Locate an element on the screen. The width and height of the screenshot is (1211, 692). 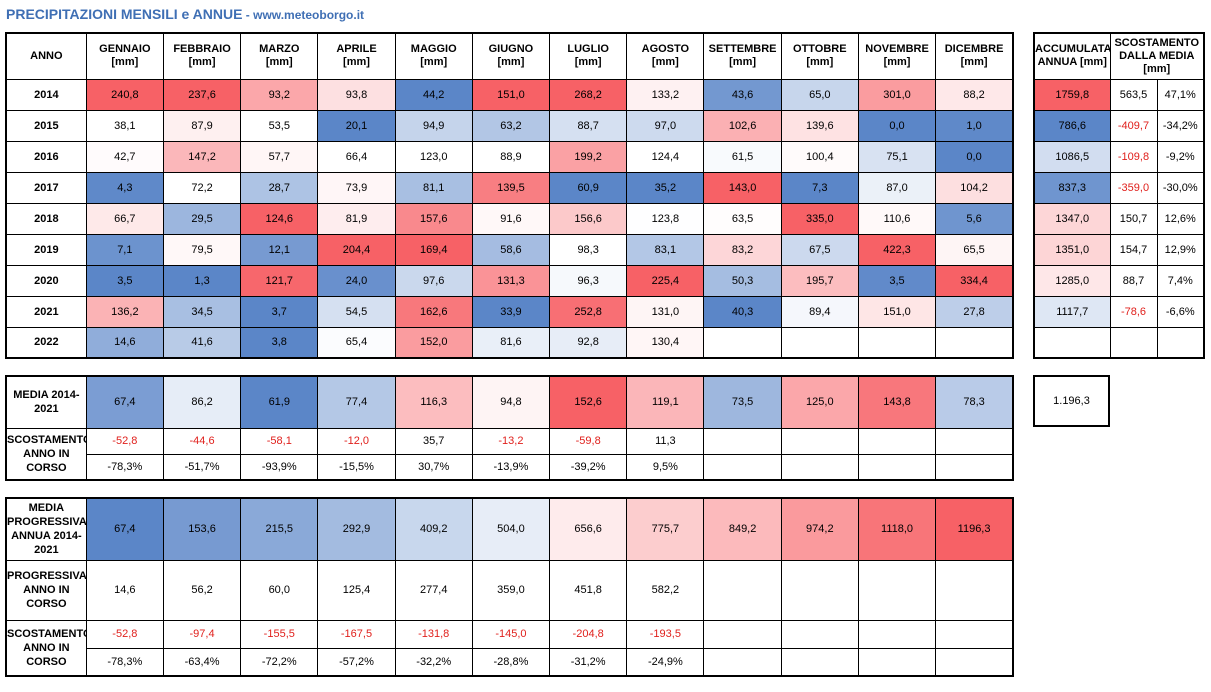
accumulated-cell: 1759,8 is located at coordinates (1072, 94).